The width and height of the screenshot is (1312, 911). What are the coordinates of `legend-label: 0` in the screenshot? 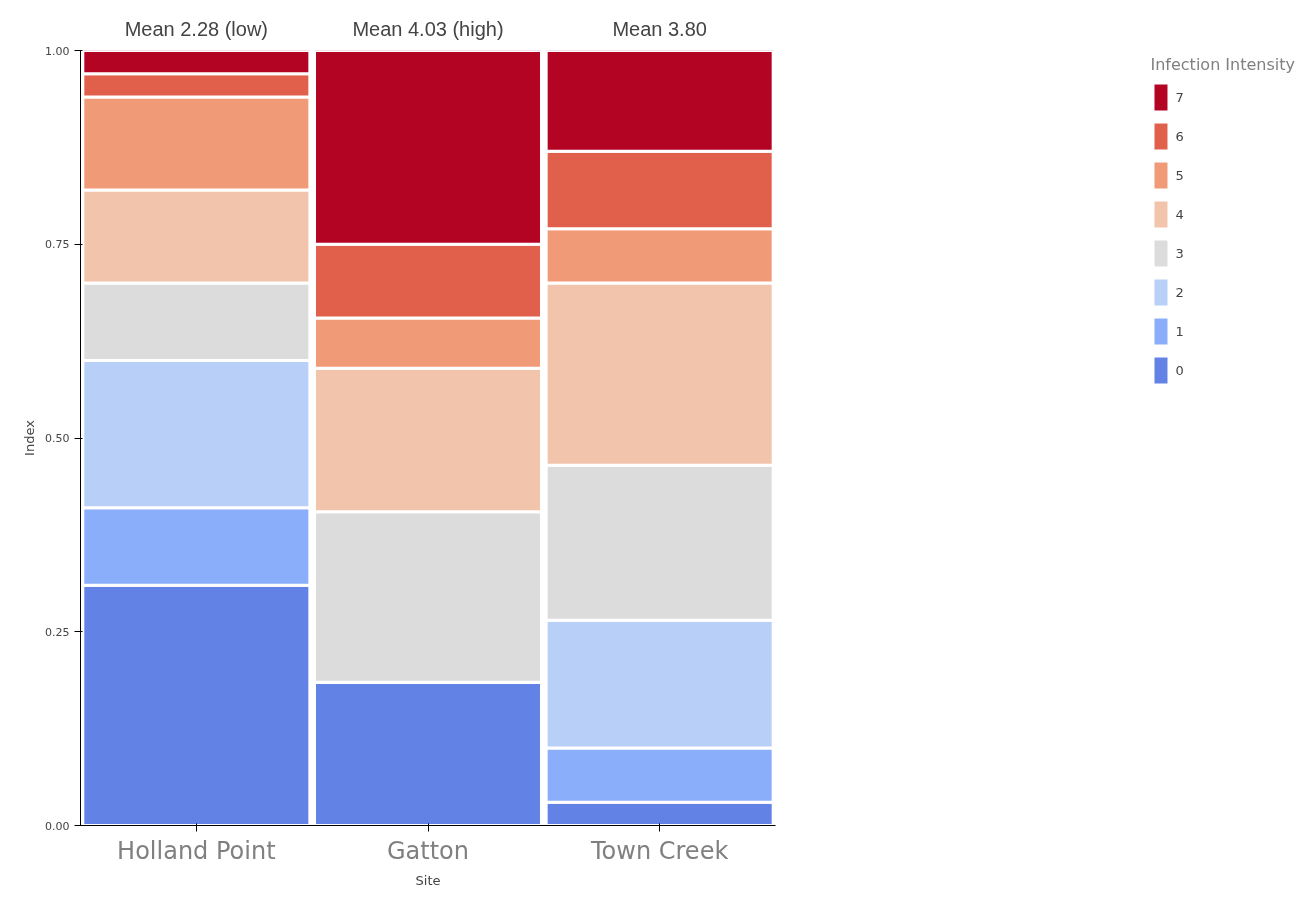 It's located at (1180, 370).